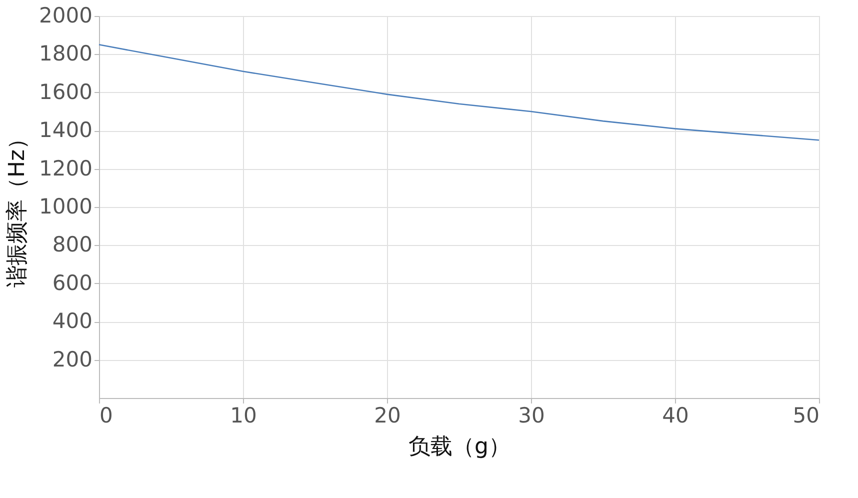 This screenshot has width=858, height=498. Describe the element at coordinates (675, 416) in the screenshot. I see `x-tick-label: 40` at that location.